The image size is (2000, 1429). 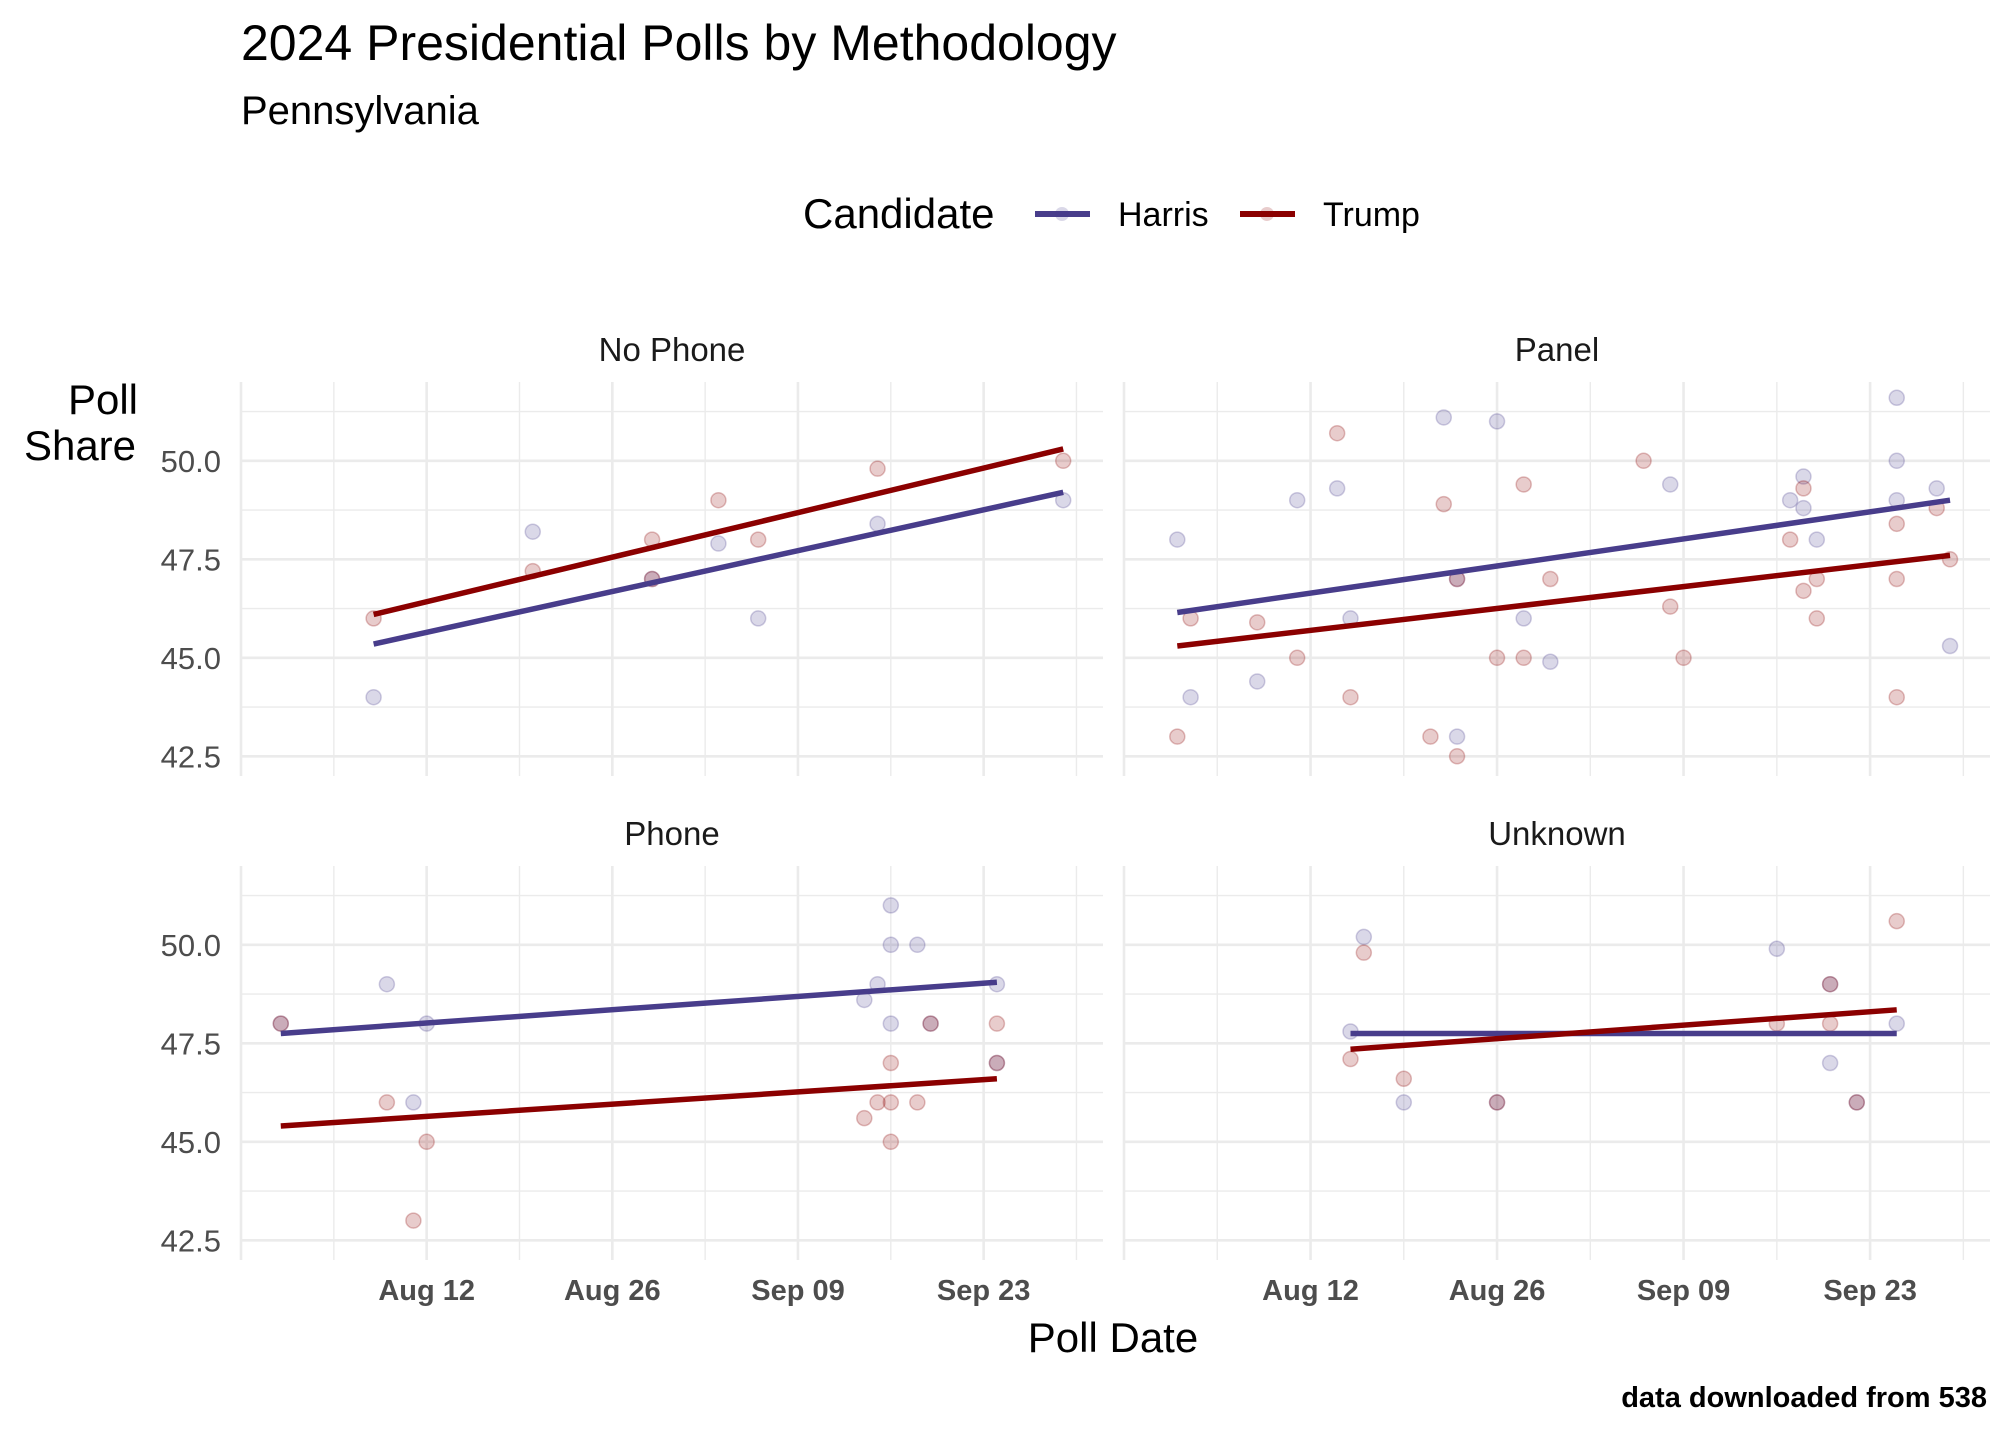 I want to click on caption: data downloaded from 538, so click(x=1804, y=1398).